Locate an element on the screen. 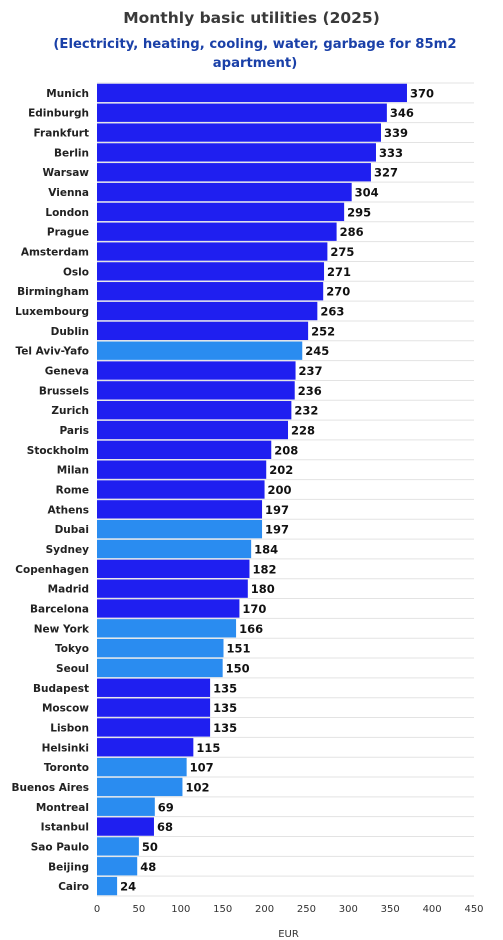  category-label: Sao Paulo is located at coordinates (60, 847).